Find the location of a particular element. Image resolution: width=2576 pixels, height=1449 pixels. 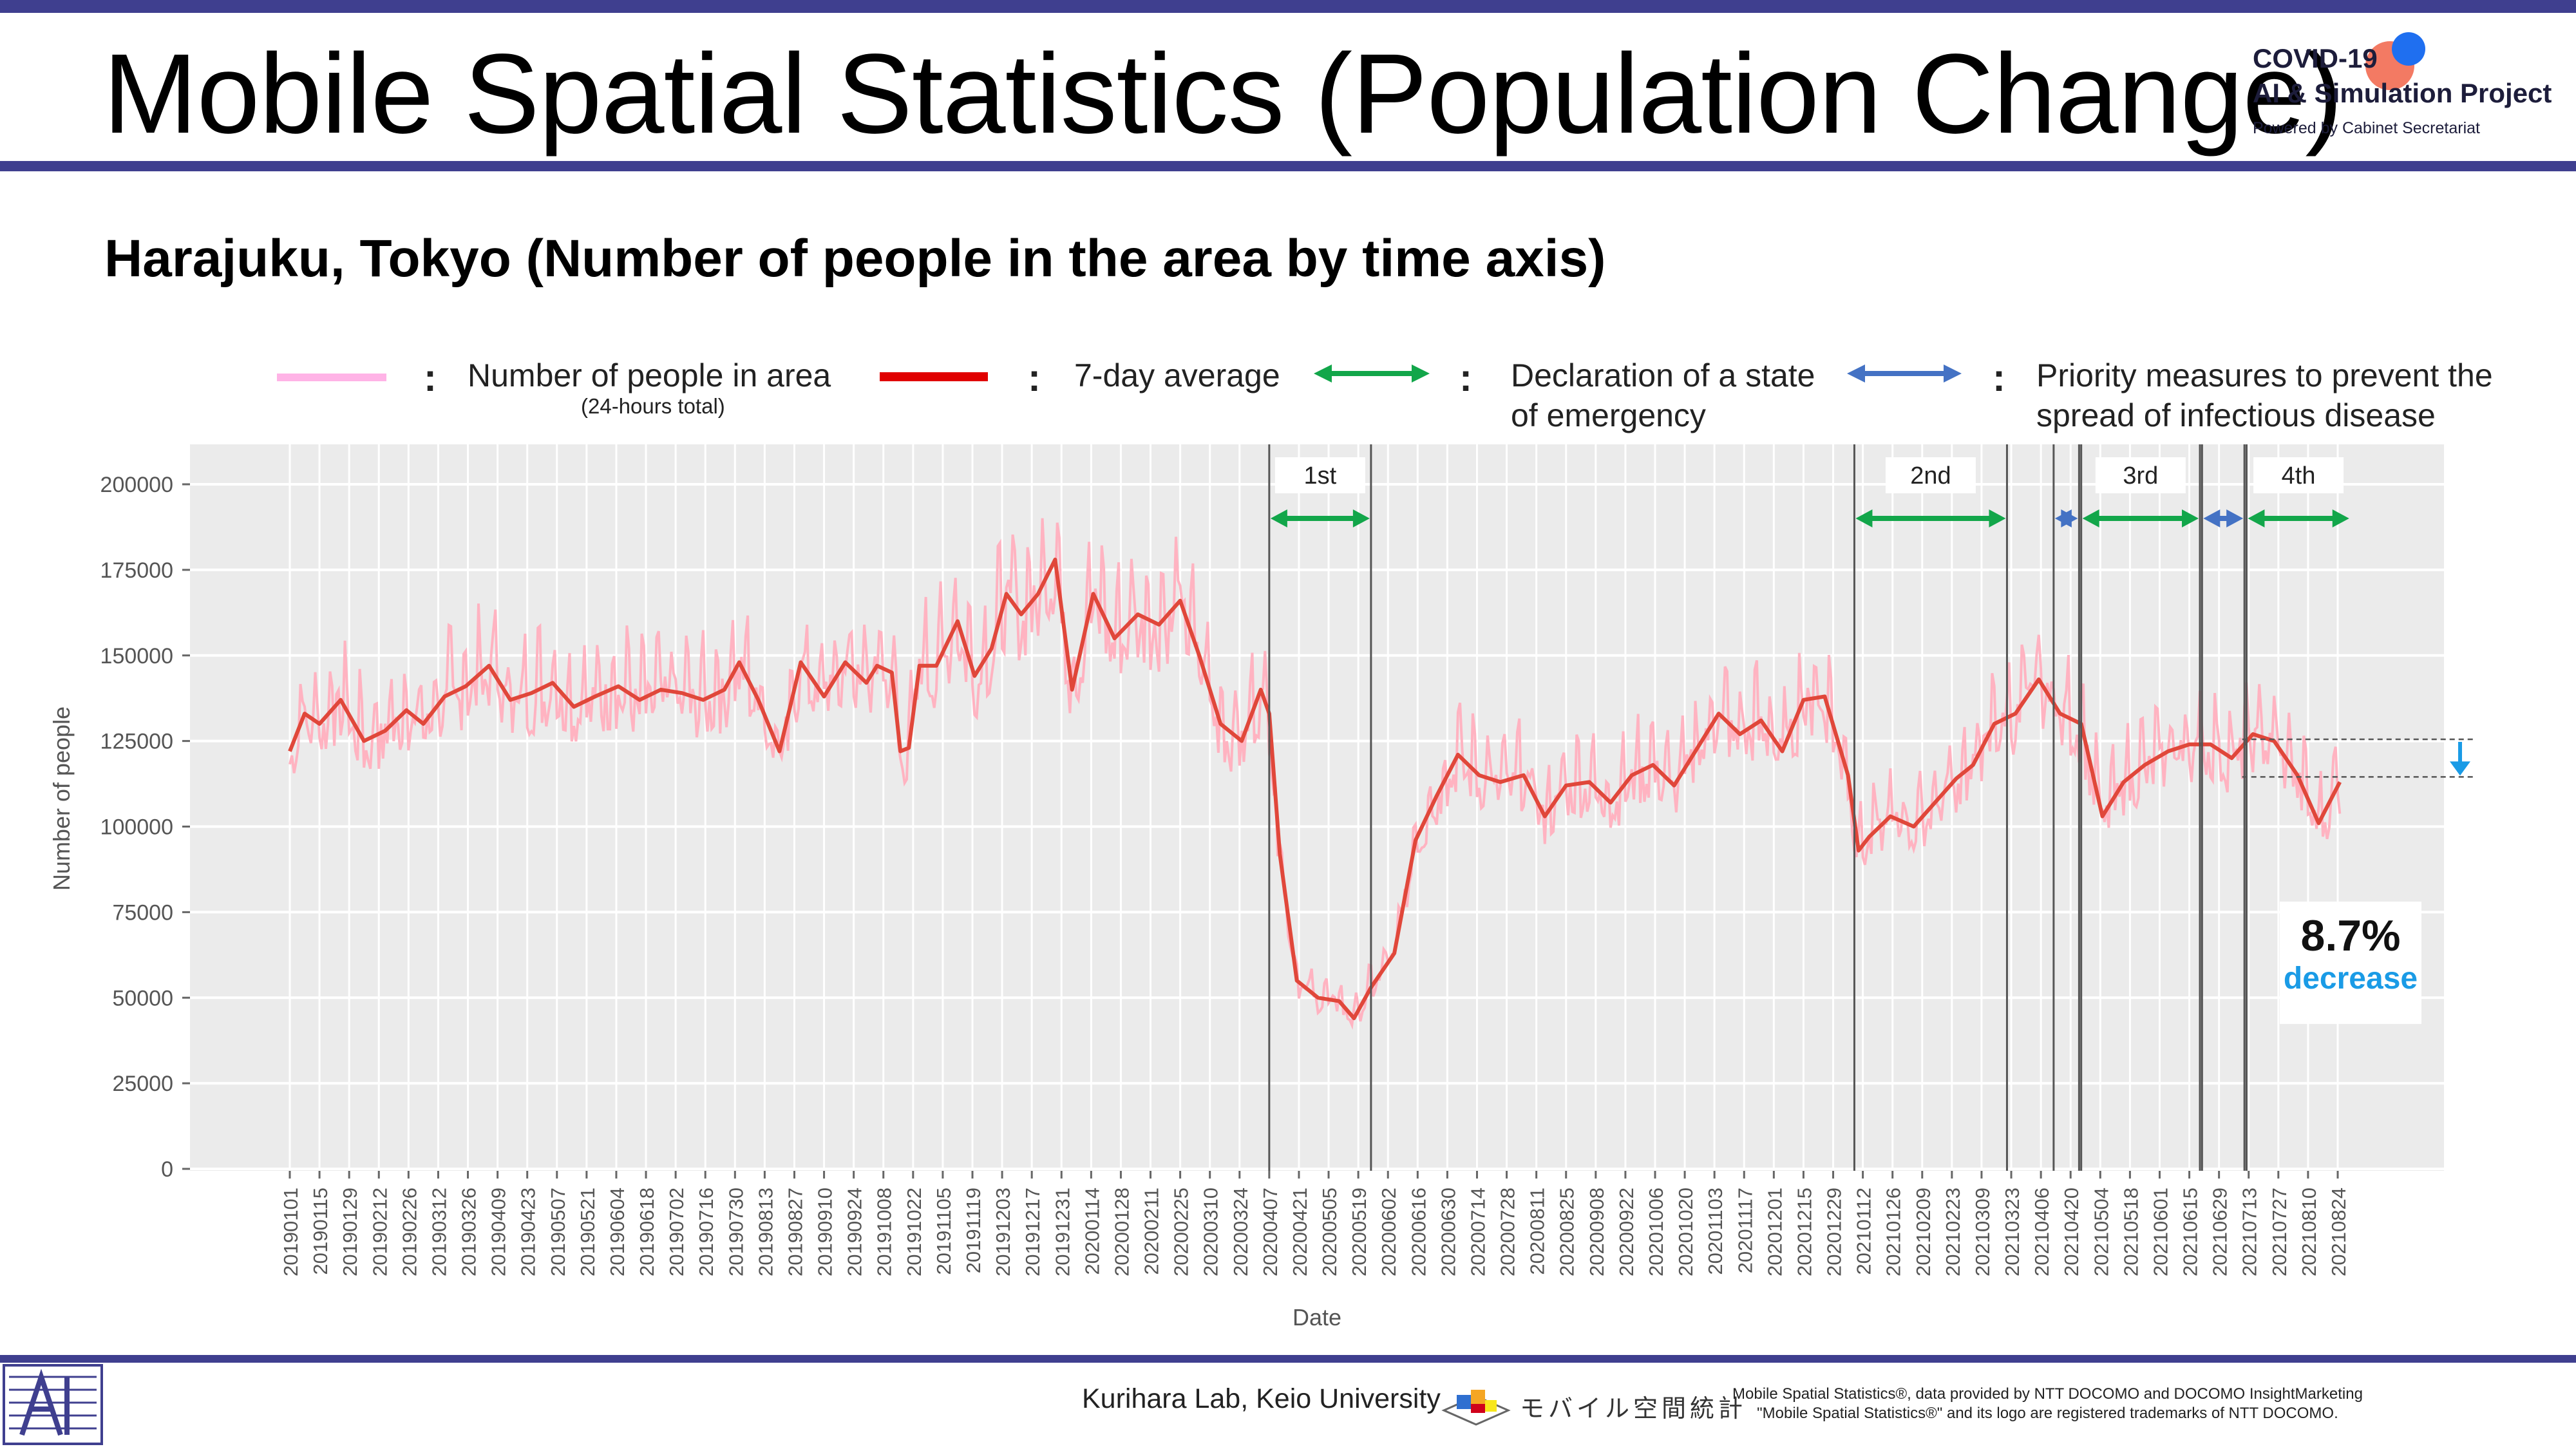

x-axis-title: Date is located at coordinates (1317, 1318).